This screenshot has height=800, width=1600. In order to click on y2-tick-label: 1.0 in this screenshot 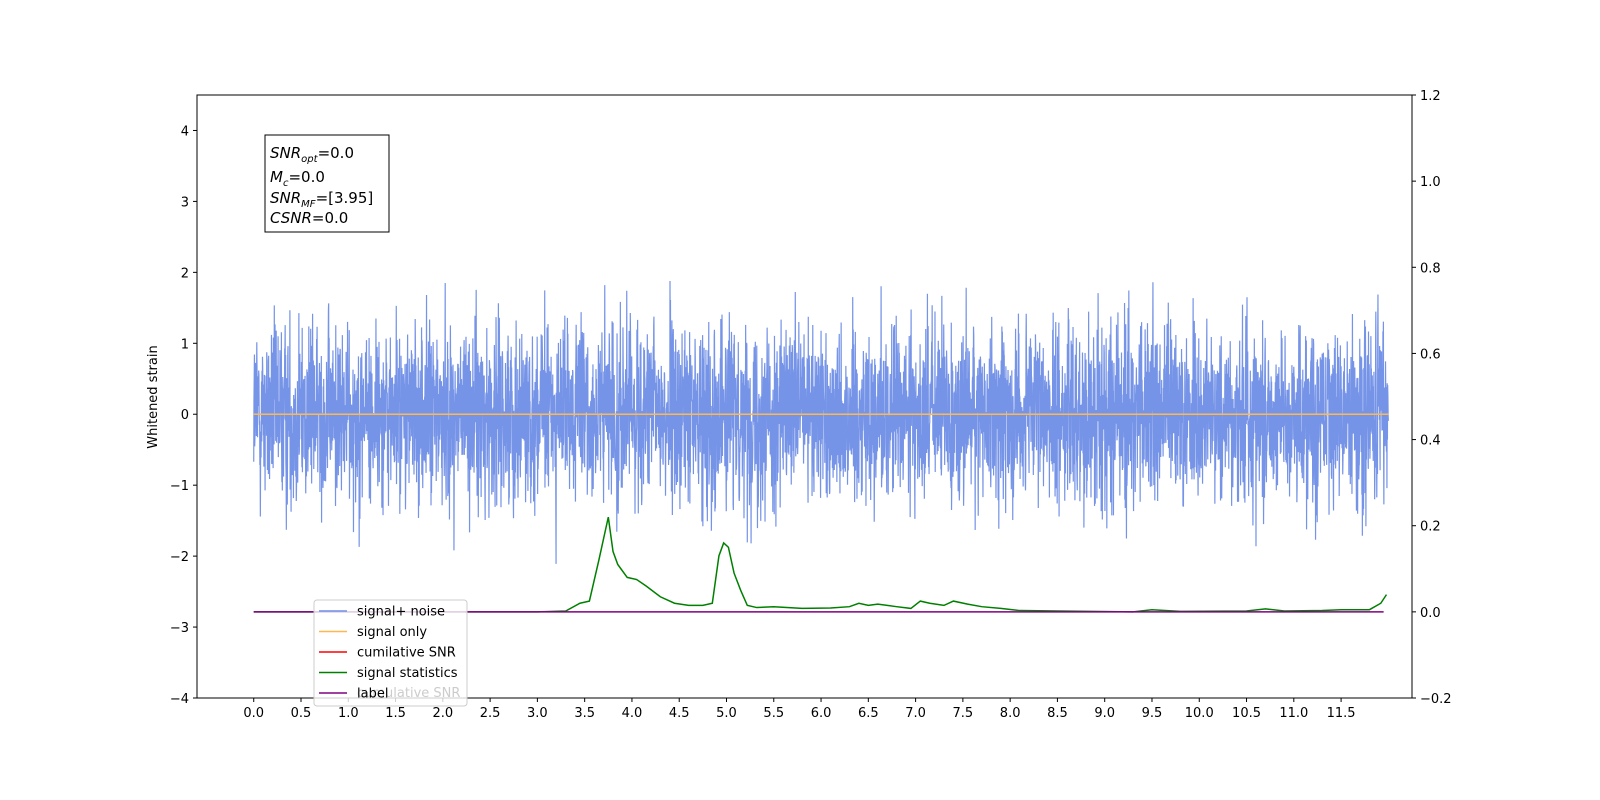, I will do `click(1430, 182)`.